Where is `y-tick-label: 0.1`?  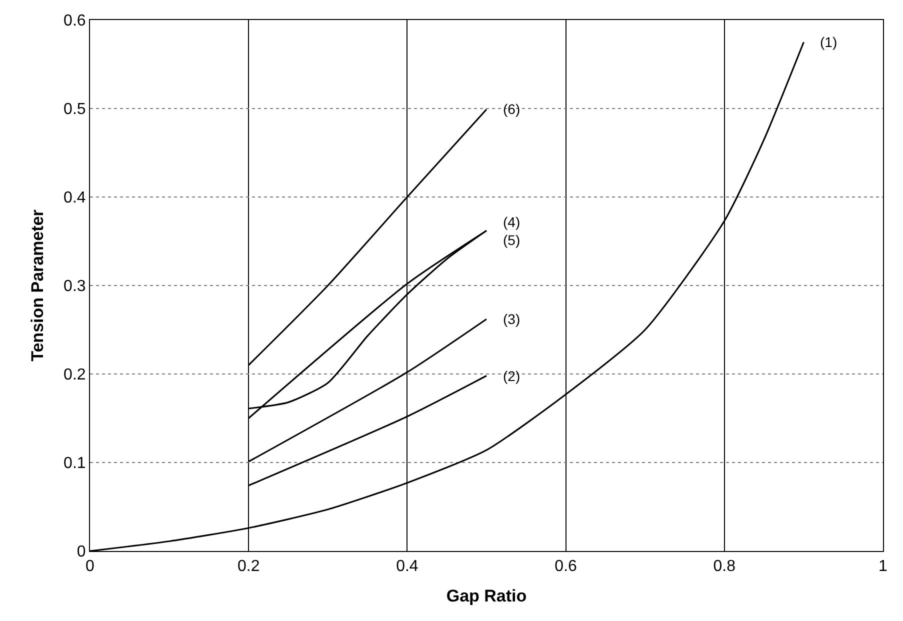
y-tick-label: 0.1 is located at coordinates (75, 463).